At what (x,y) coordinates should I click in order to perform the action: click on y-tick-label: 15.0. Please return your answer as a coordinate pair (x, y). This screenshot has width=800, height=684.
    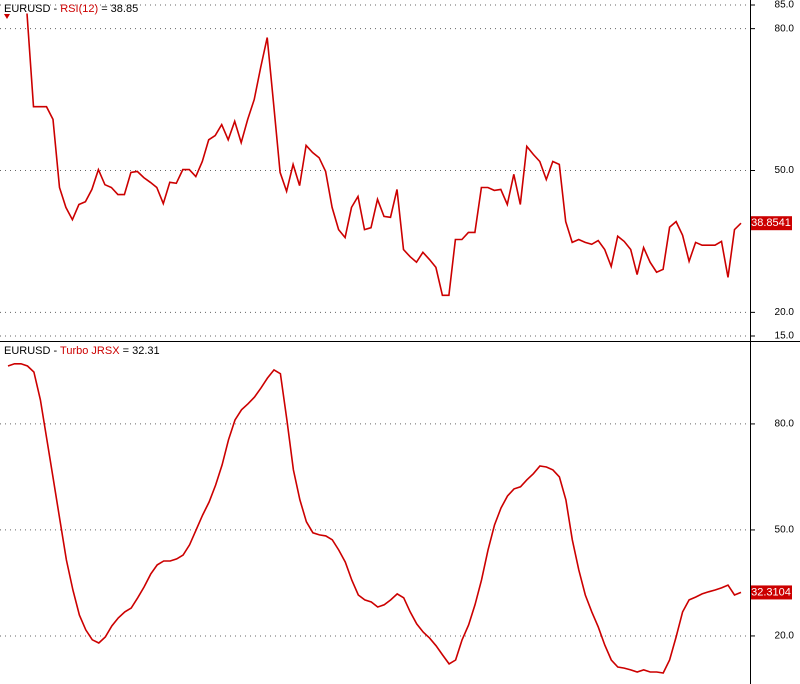
    Looking at the image, I should click on (785, 336).